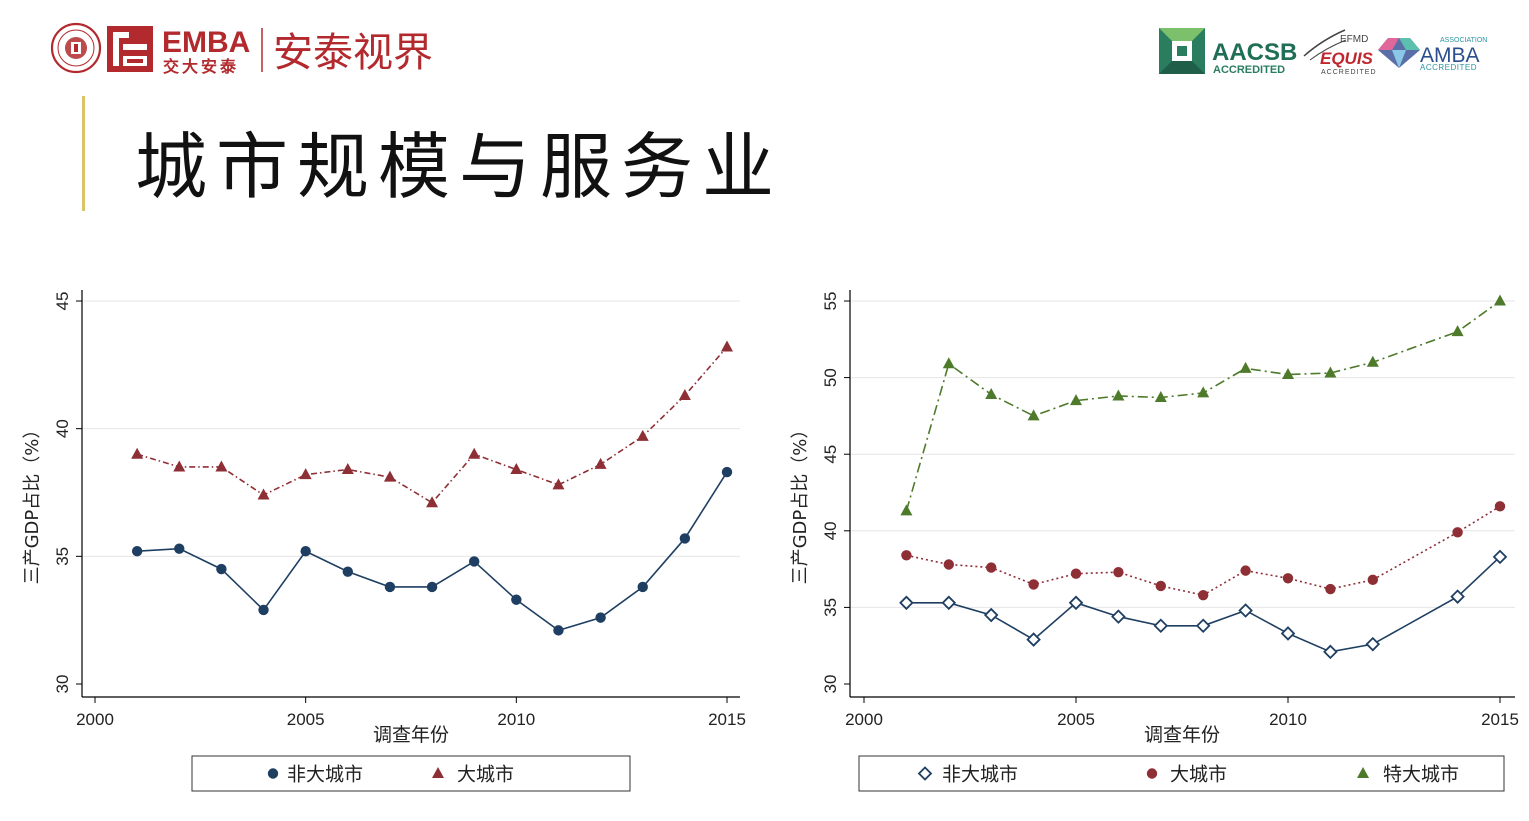 The image size is (1529, 821). What do you see at coordinates (1325, 45) in the screenshot?
I see `equis-logo` at bounding box center [1325, 45].